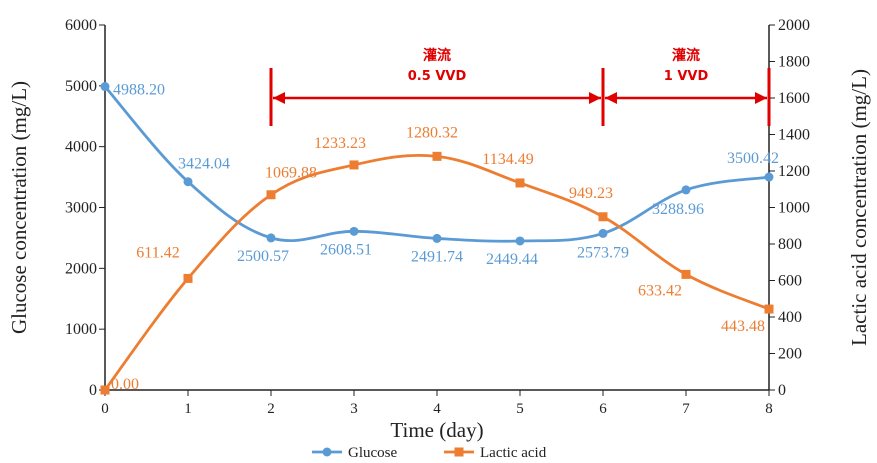 The height and width of the screenshot is (463, 877). What do you see at coordinates (354, 409) in the screenshot?
I see `x-tick-label: 3` at bounding box center [354, 409].